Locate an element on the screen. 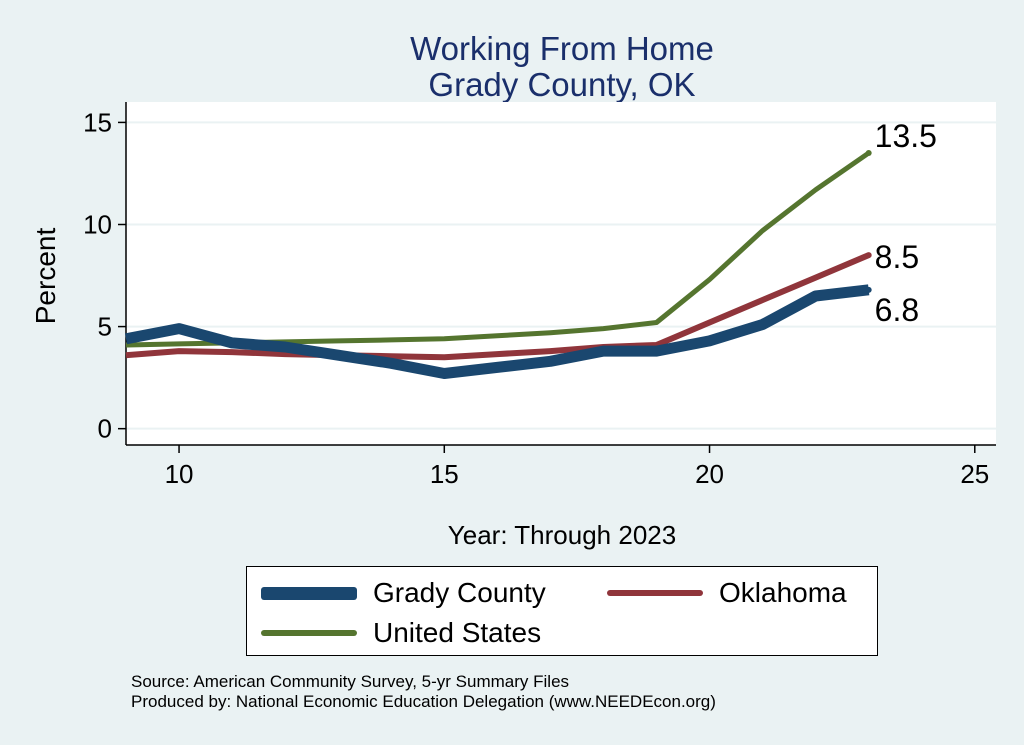 The width and height of the screenshot is (1024, 745). legend-swatch-grady-county is located at coordinates (309, 593).